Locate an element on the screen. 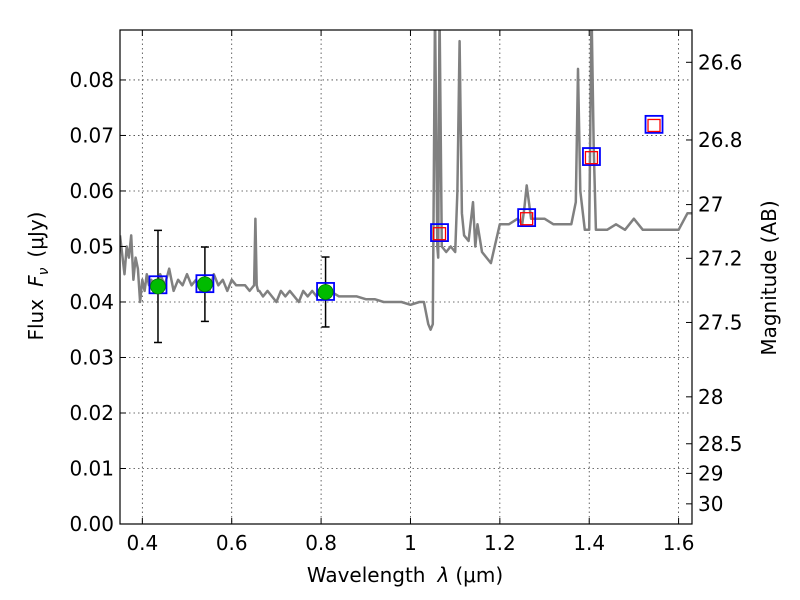  y2-tick-label: 30 is located at coordinates (710, 504).